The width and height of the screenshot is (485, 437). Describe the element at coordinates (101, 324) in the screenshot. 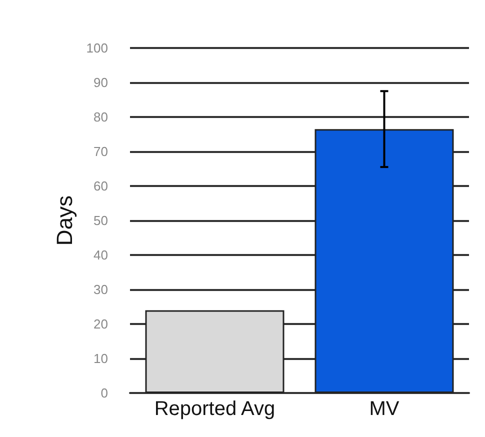

I see `y-tick-label: 20` at that location.